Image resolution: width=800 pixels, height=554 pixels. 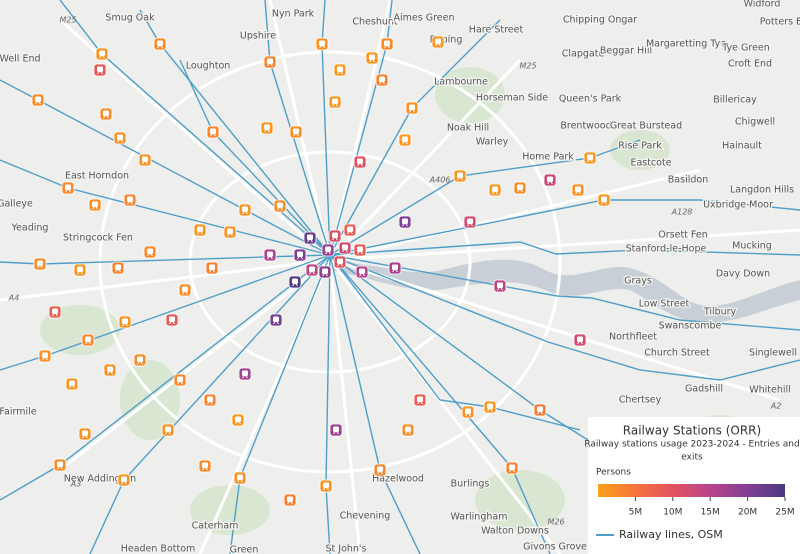 I want to click on place-label: Warley, so click(x=492, y=142).